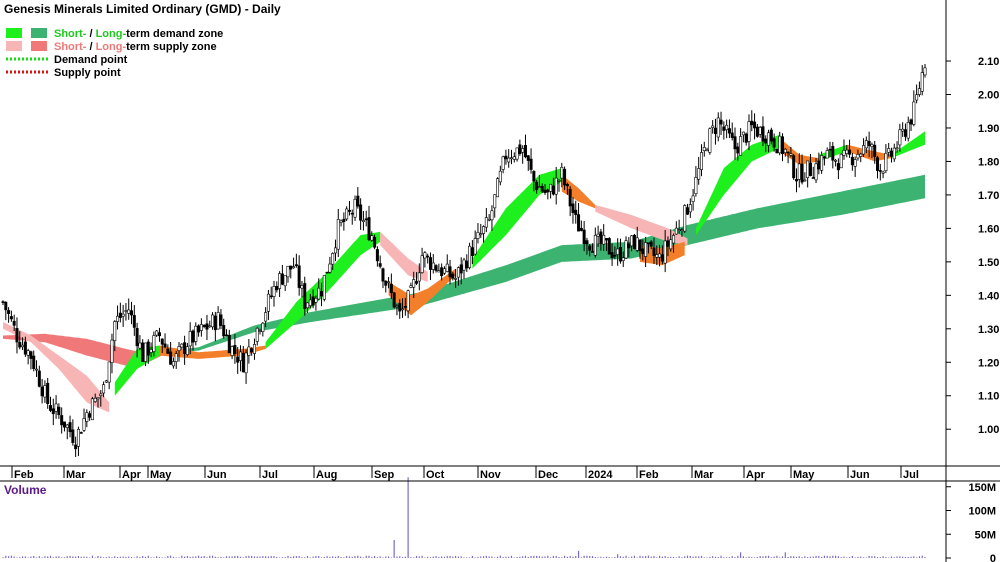 The width and height of the screenshot is (1000, 562). What do you see at coordinates (578, 191) in the screenshot?
I see `short-term-transition-zone` at bounding box center [578, 191].